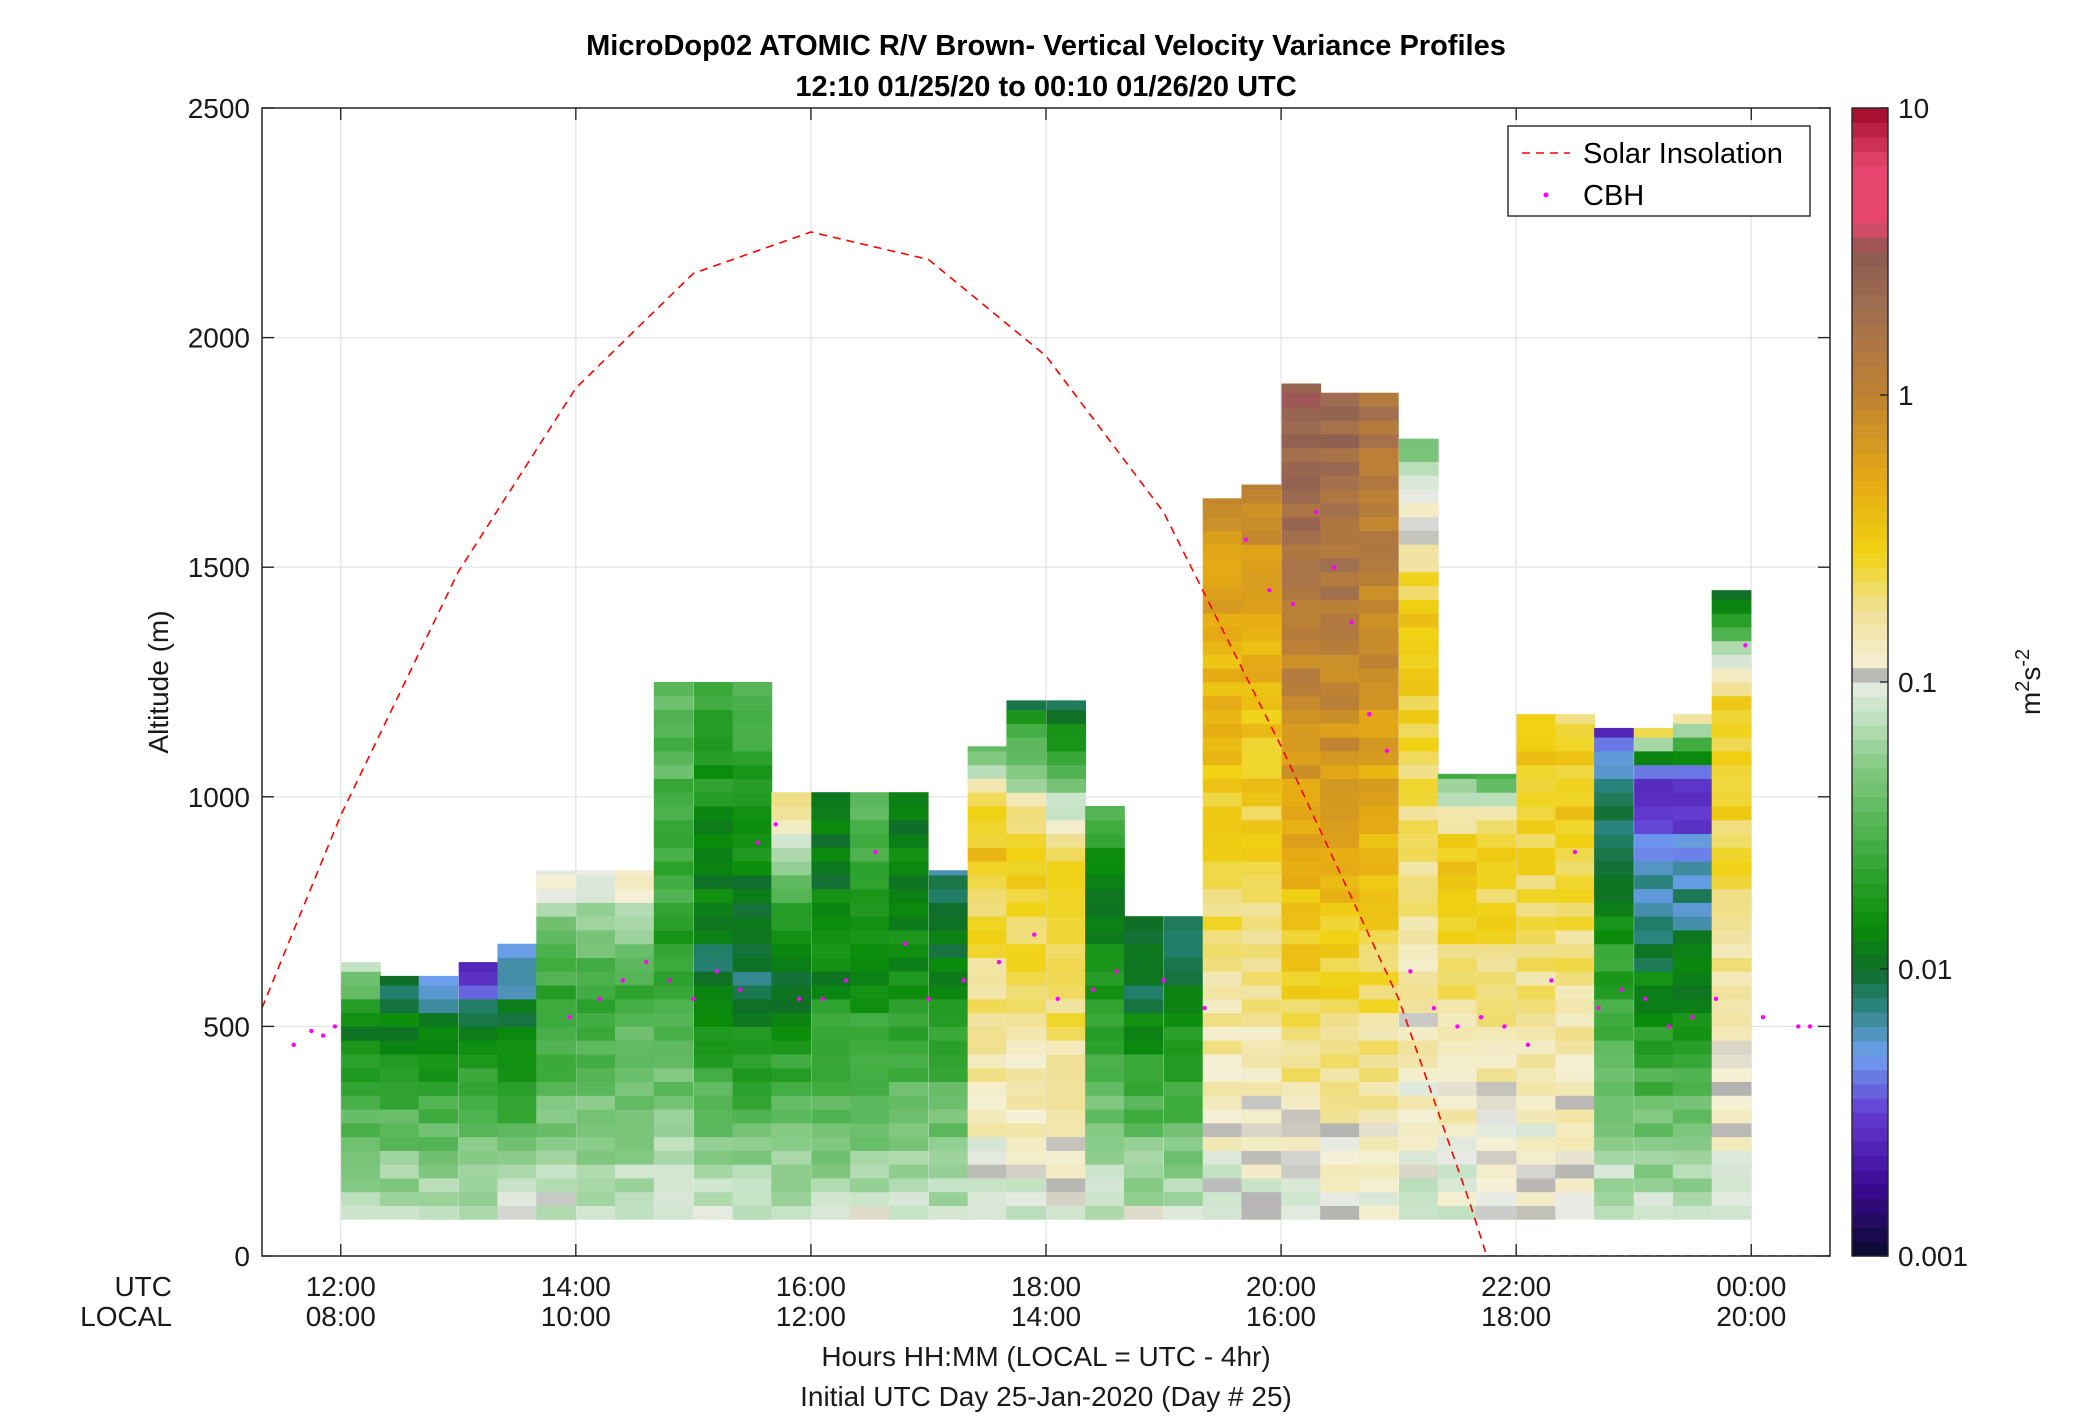 This screenshot has height=1424, width=2098. What do you see at coordinates (1045, 1356) in the screenshot?
I see `x-axis-label: Hours HH:MM (LOCAL = UTC - 4hr)` at bounding box center [1045, 1356].